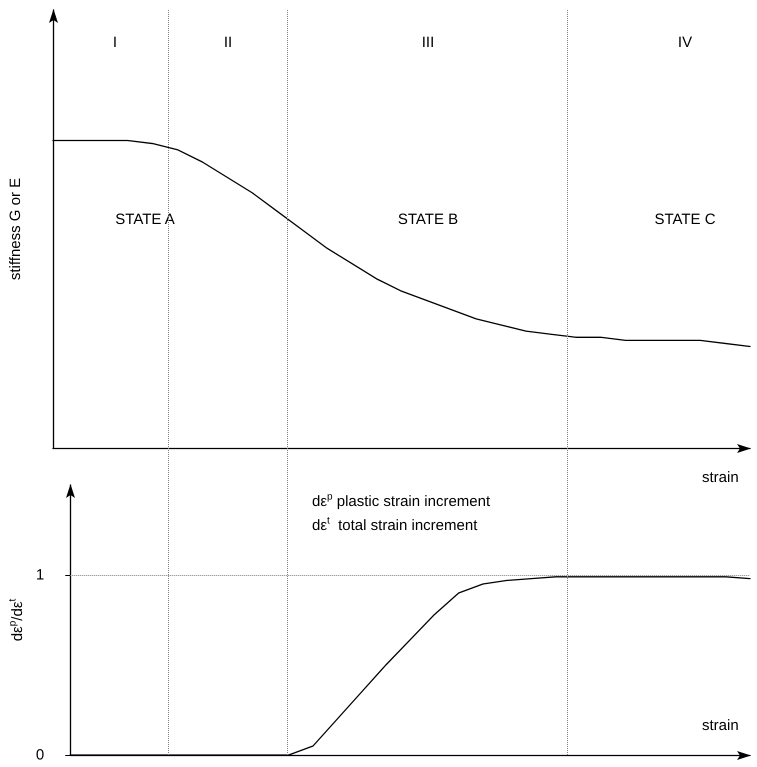  Describe the element at coordinates (428, 42) in the screenshot. I see `text: III` at that location.